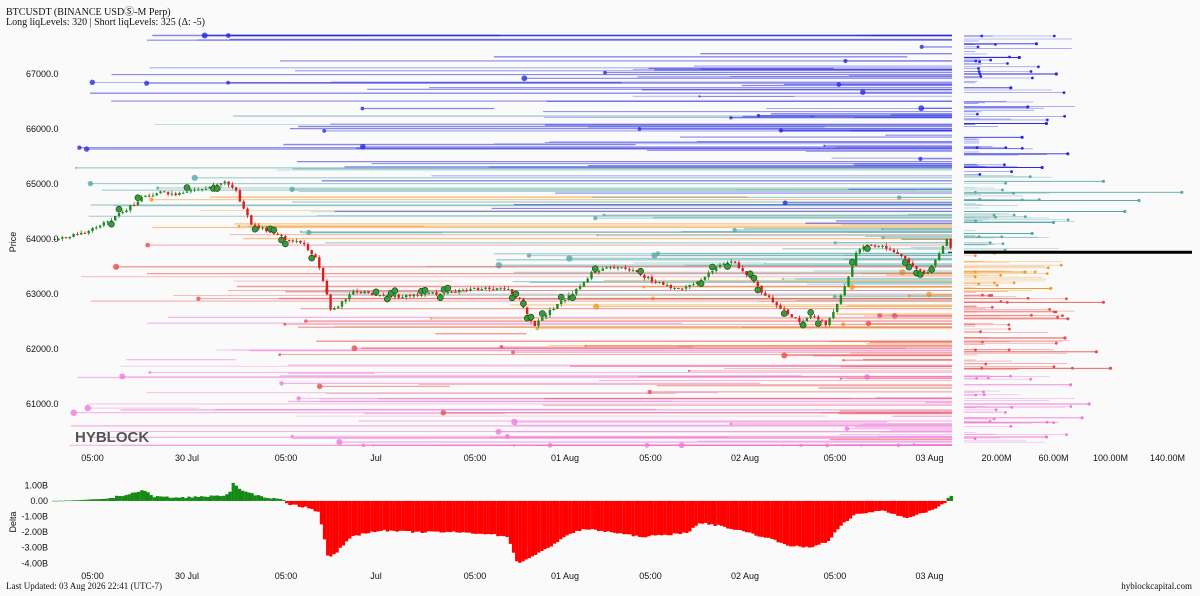 This screenshot has width=1200, height=596. Describe the element at coordinates (835, 576) in the screenshot. I see `delta-time-tick-label: 05:00` at that location.